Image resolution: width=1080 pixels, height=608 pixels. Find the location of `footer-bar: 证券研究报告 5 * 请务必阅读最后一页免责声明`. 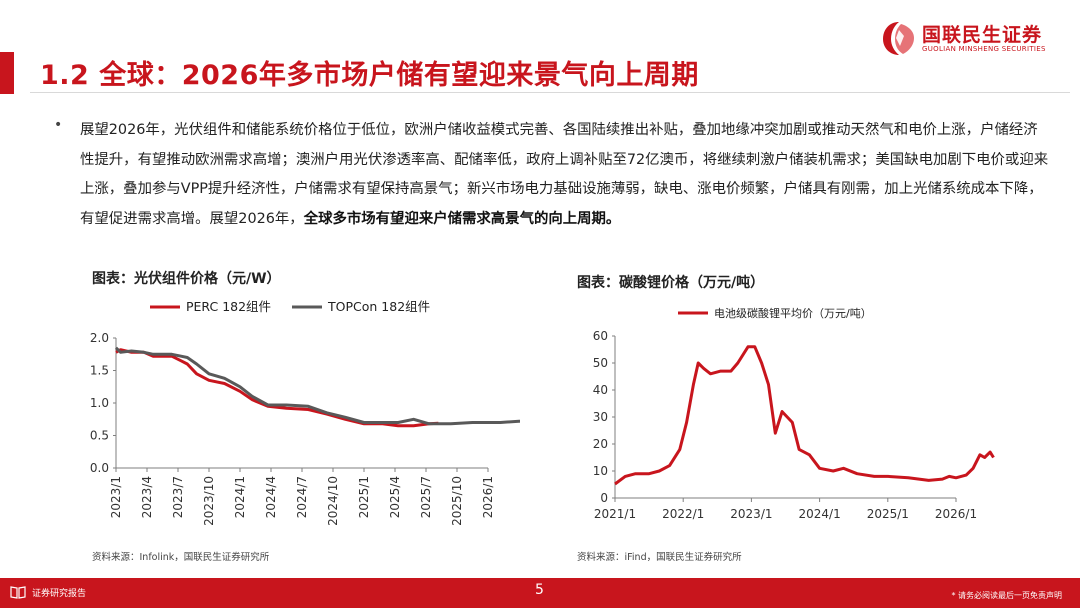

footer-bar: 证券研究报告 5 * 请务必阅读最后一页免责声明 is located at coordinates (540, 593).